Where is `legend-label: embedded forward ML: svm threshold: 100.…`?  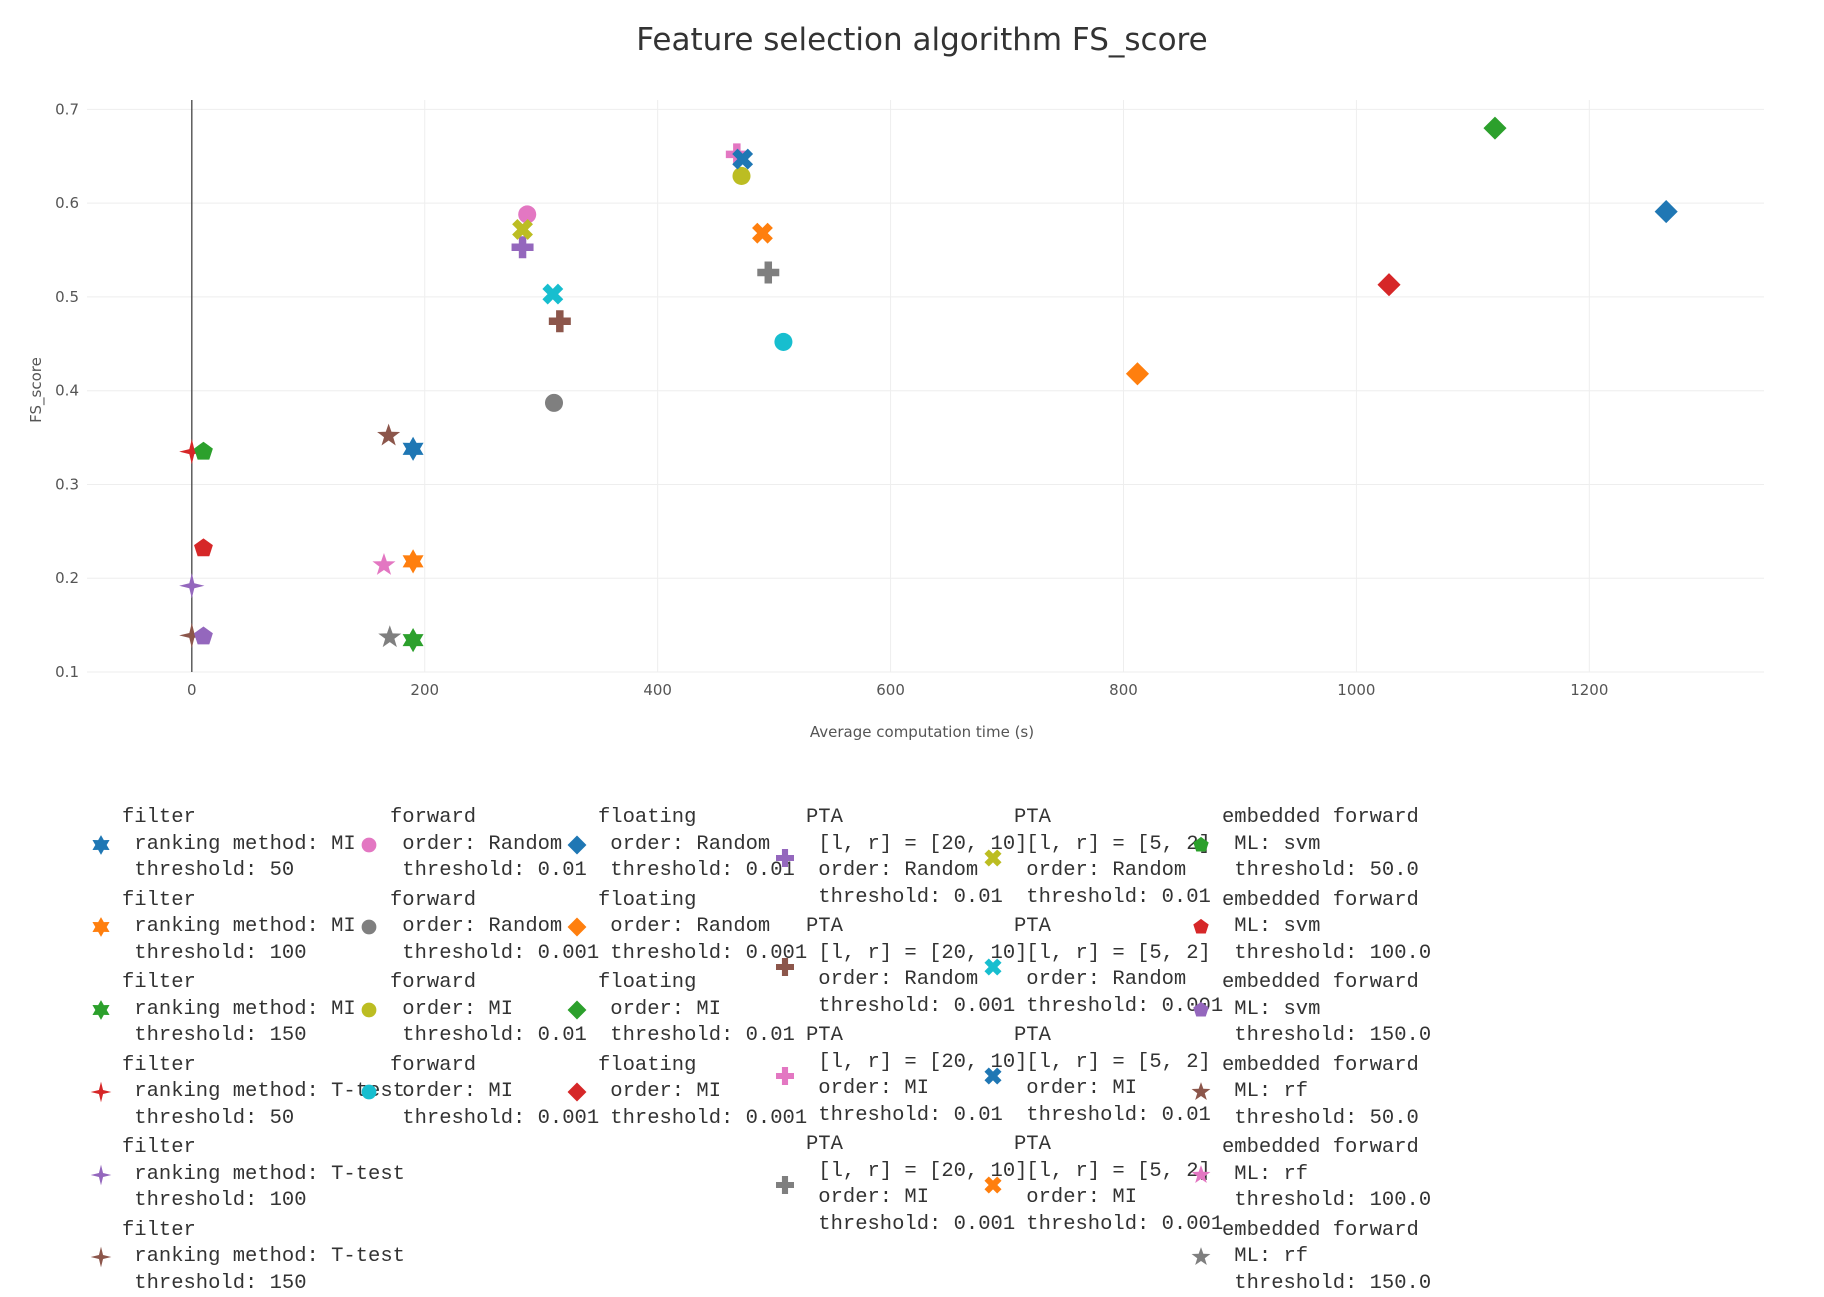
legend-label: embedded forward ML: svm threshold: 100.… is located at coordinates (1326, 928).